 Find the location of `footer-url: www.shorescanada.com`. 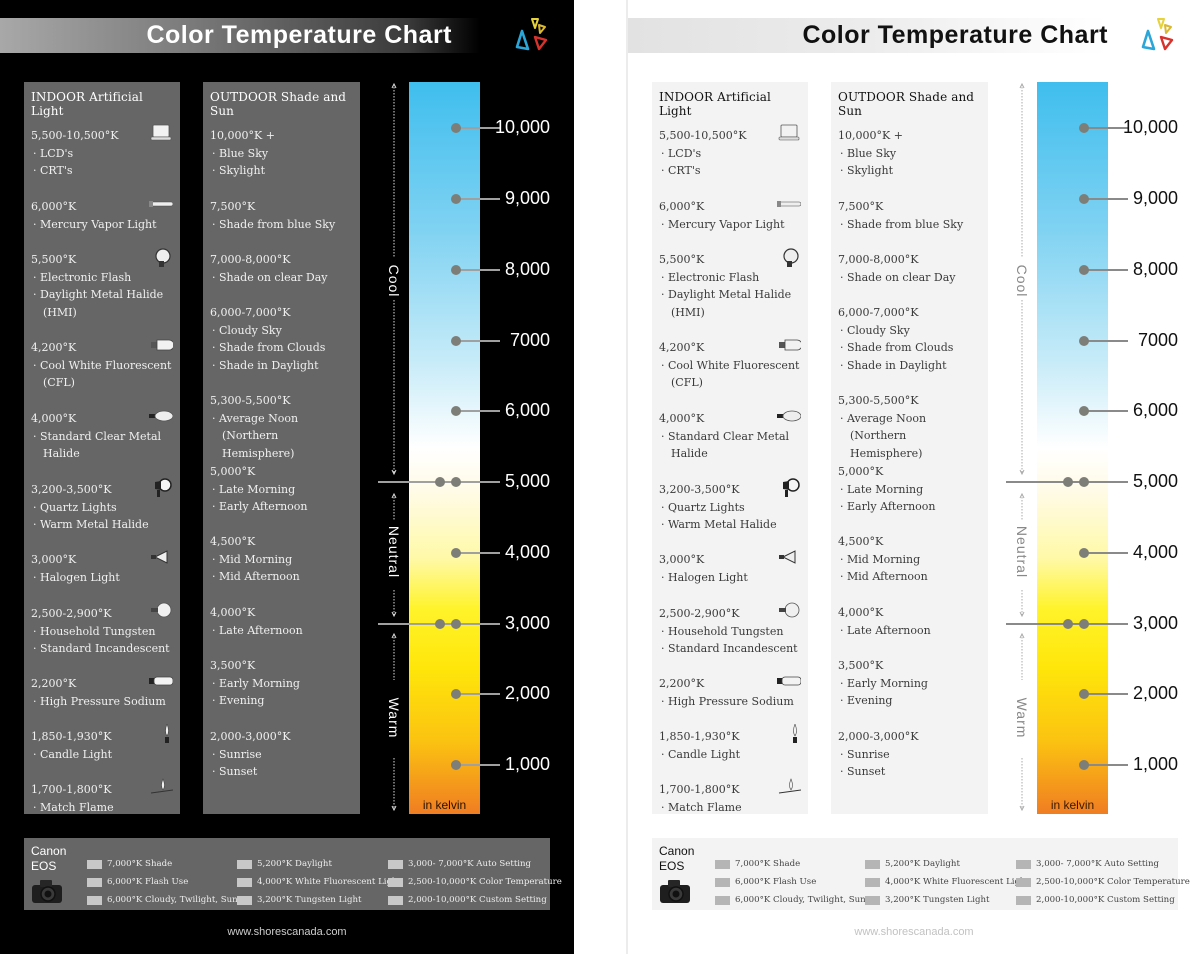

footer-url: www.shorescanada.com is located at coordinates (914, 932).